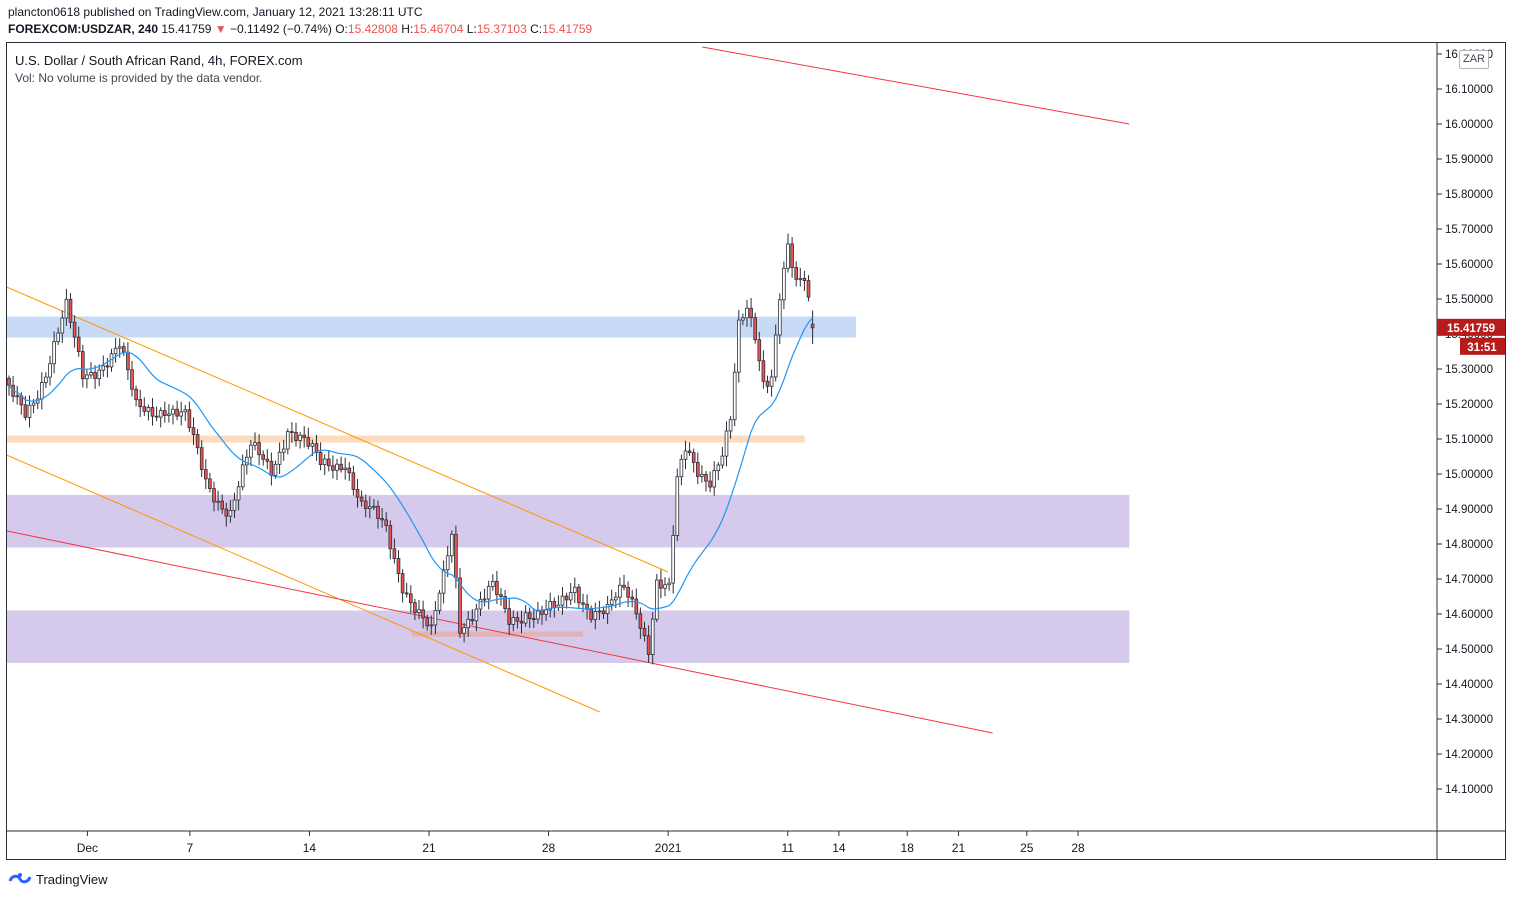 Image resolution: width=1513 pixels, height=898 pixels. Describe the element at coordinates (1482, 346) in the screenshot. I see `countdown-label-bg` at that location.